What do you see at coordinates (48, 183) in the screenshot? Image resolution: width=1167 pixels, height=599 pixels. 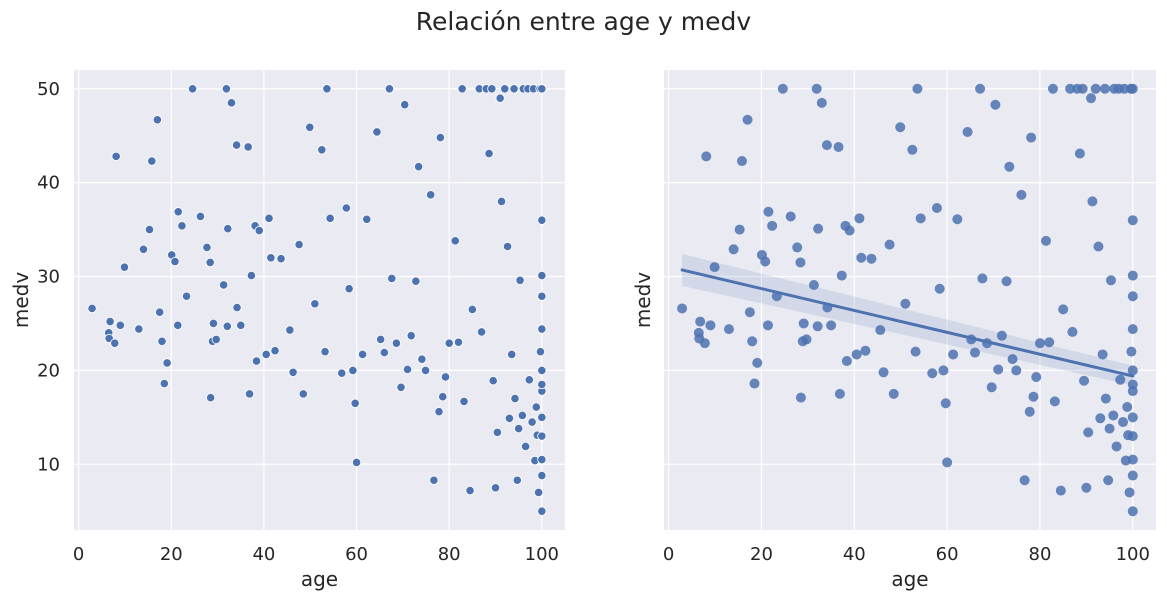 I see `left-y-tick-label: 40` at bounding box center [48, 183].